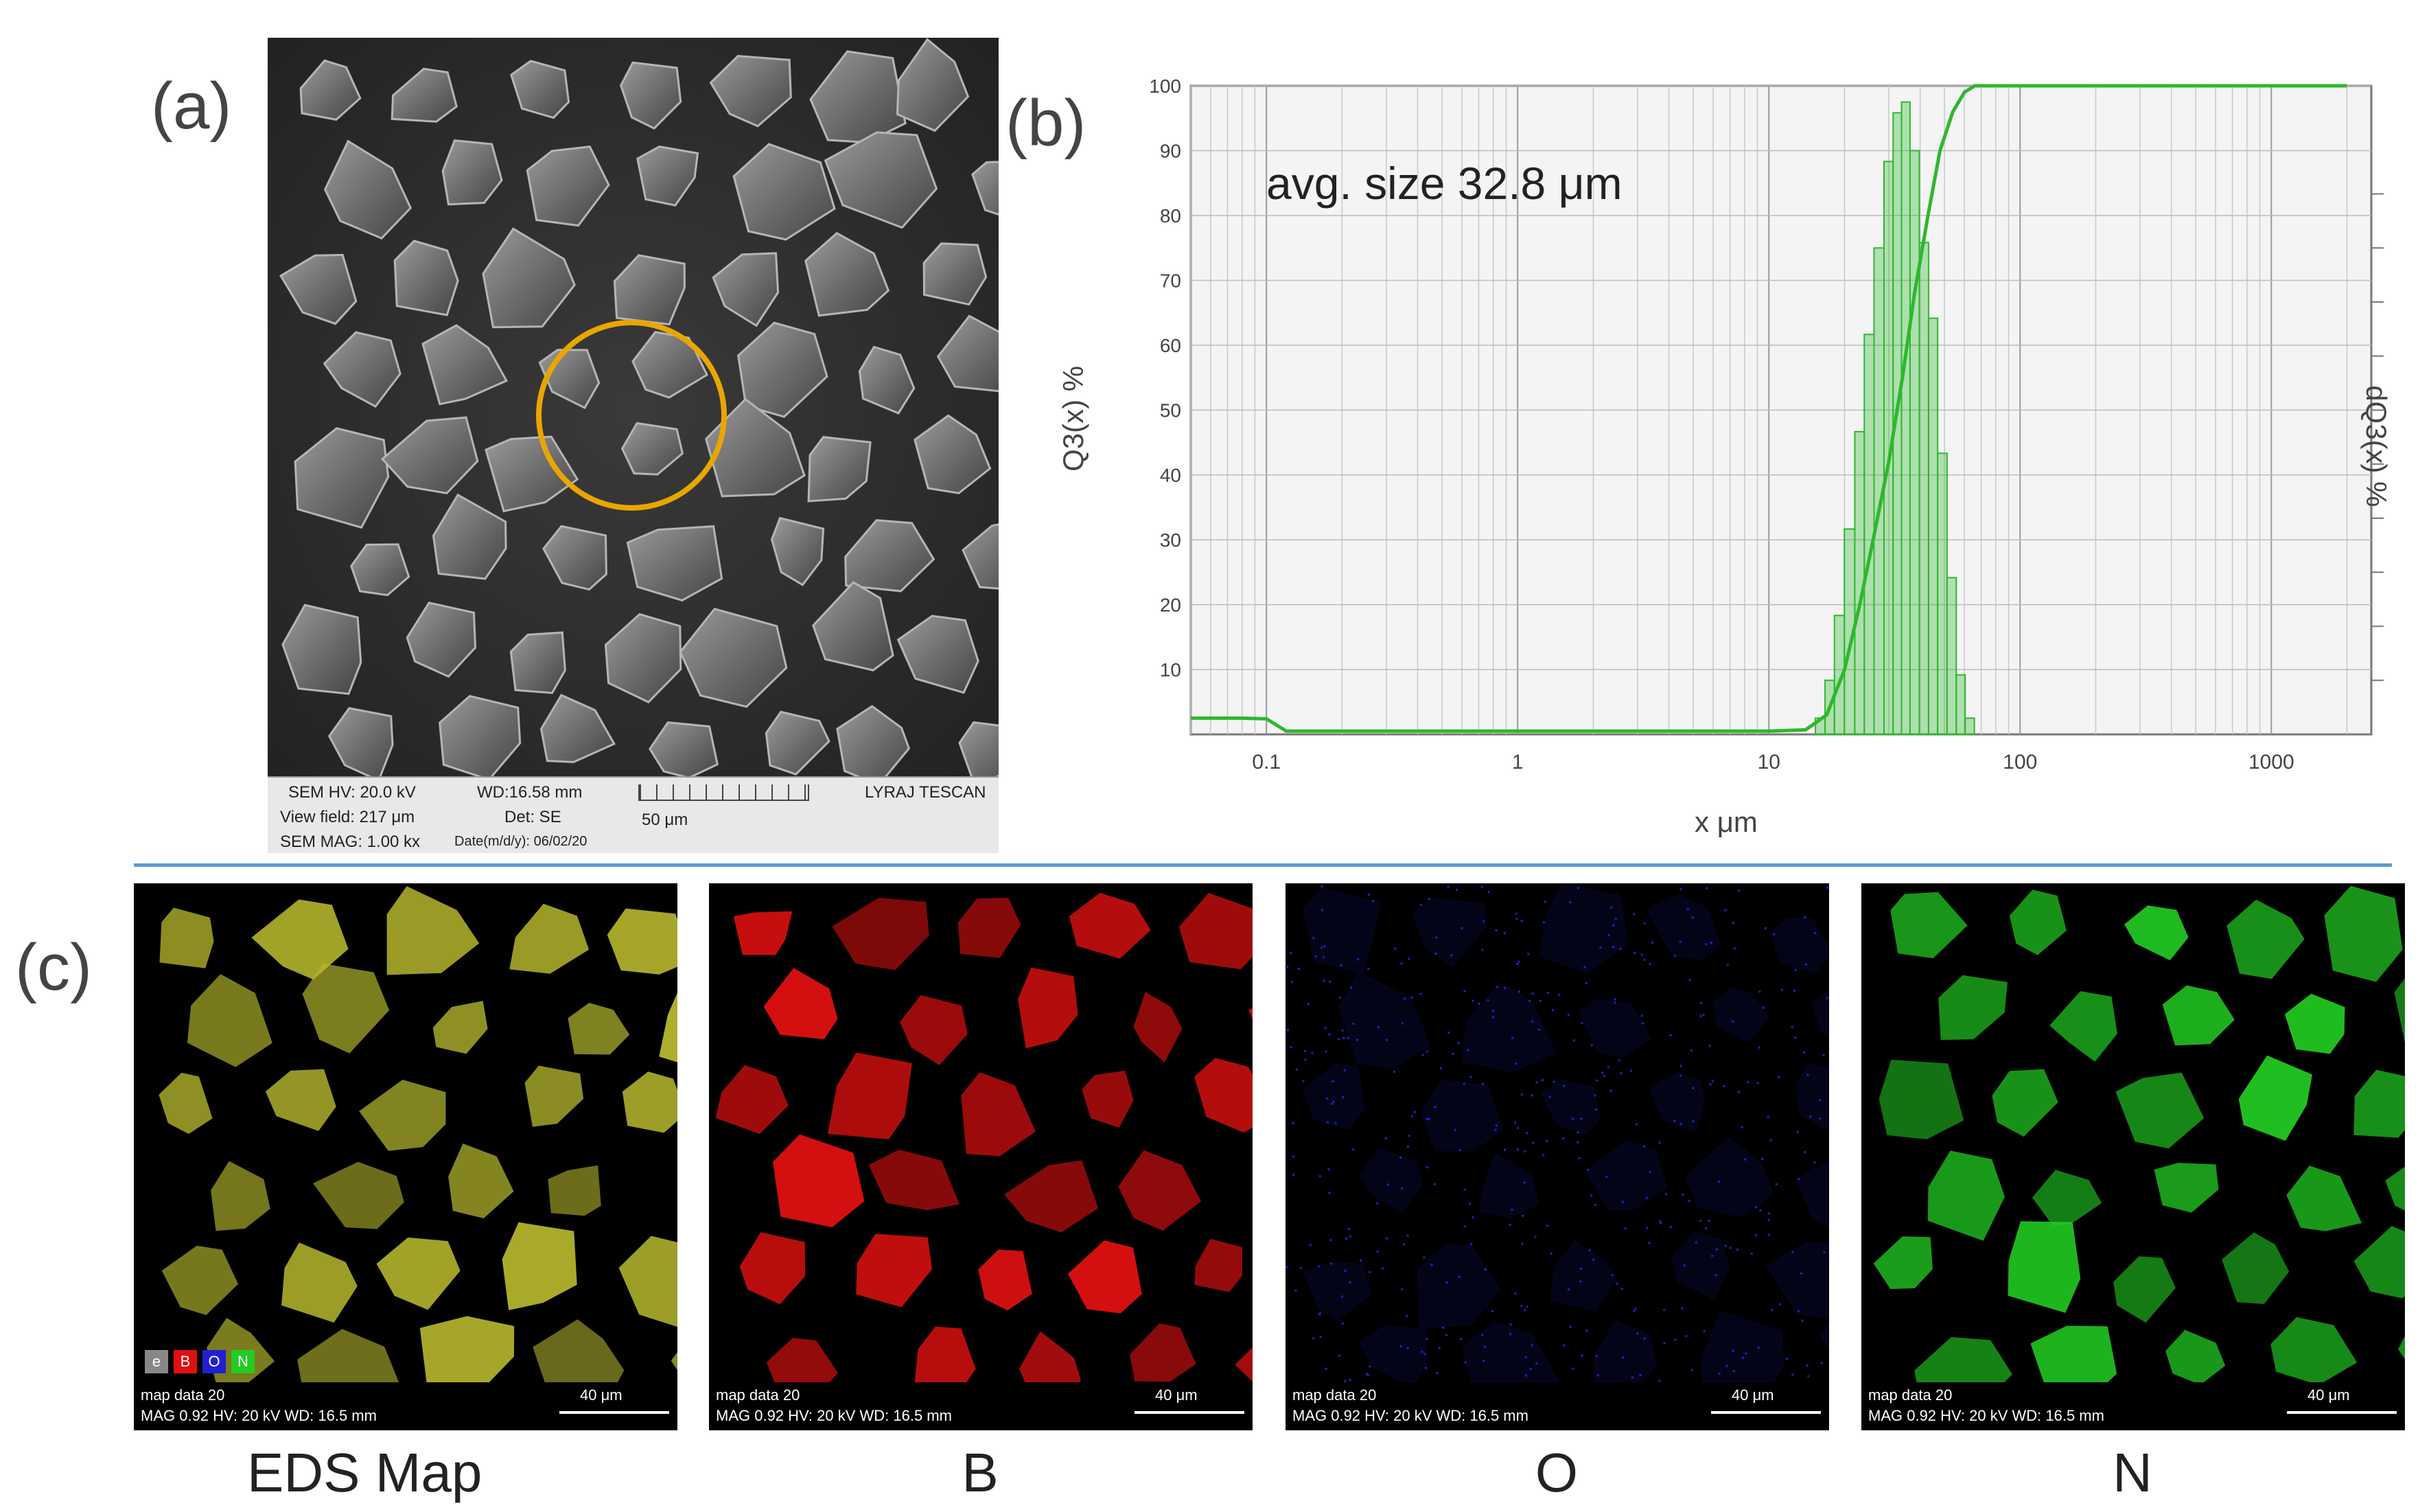  What do you see at coordinates (2328, 1395) in the screenshot?
I see `eds-scale-label: 40 μm` at bounding box center [2328, 1395].